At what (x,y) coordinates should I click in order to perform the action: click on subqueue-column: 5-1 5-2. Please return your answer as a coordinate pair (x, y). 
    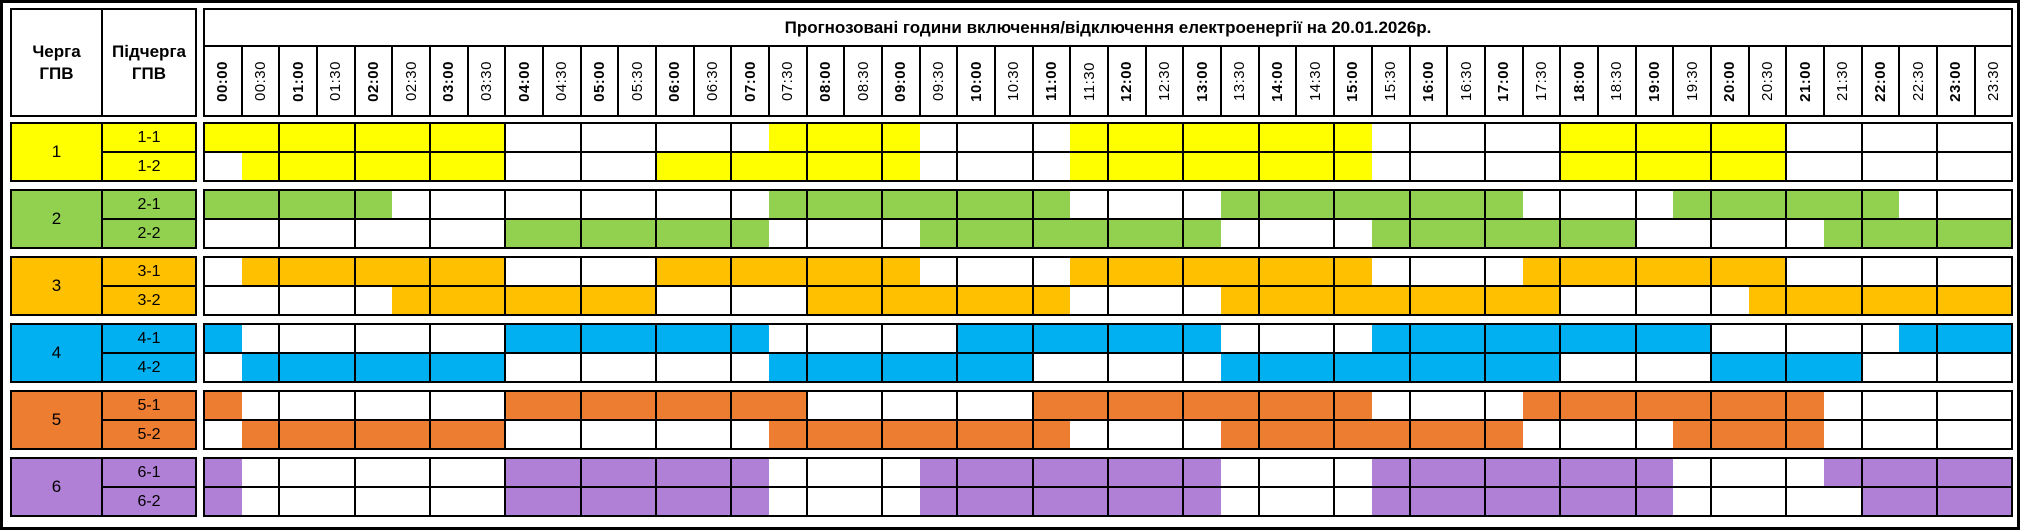
    Looking at the image, I should click on (149, 420).